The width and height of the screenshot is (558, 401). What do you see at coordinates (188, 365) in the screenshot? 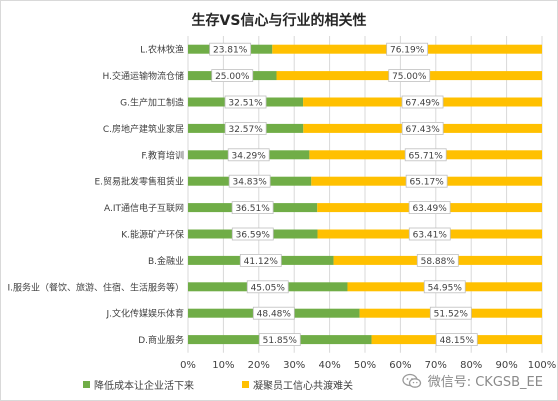
I see `x-tick-label: 0%` at bounding box center [188, 365].